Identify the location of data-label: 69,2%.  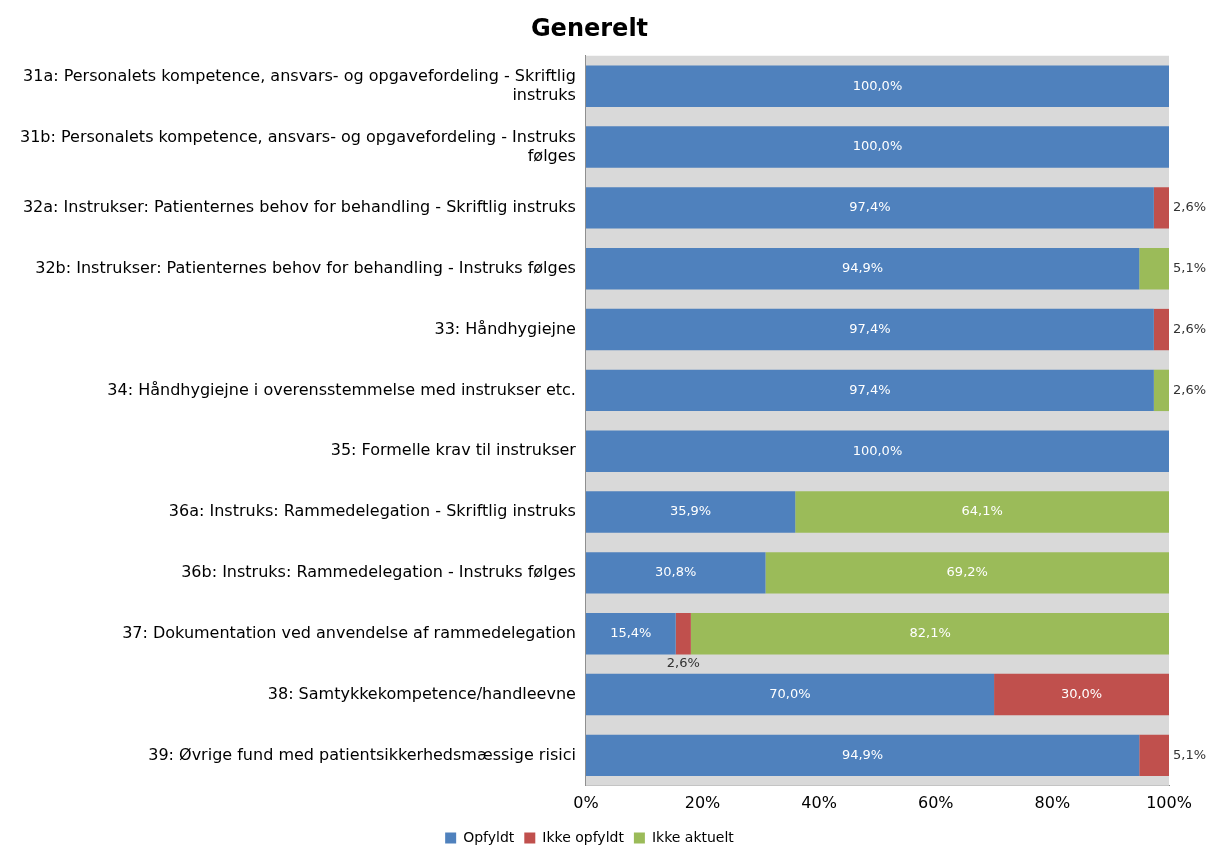
(967, 572).